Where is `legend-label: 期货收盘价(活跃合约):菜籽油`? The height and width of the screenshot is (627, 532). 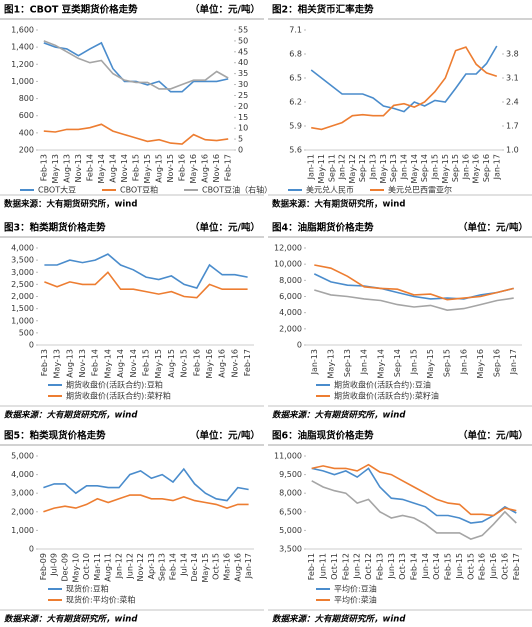 legend-label: 期货收盘价(活跃合约):菜籽油 is located at coordinates (386, 396).